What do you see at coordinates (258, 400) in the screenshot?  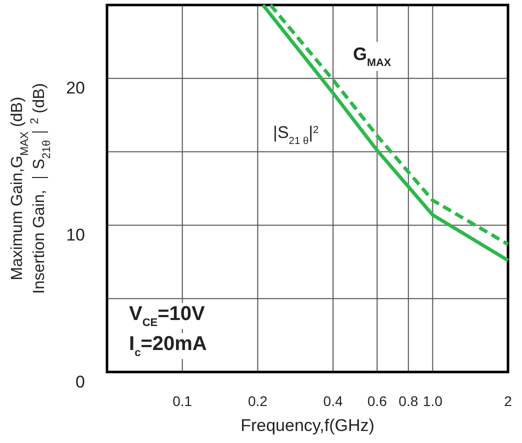 I see `x-tick-label: 0.2` at bounding box center [258, 400].